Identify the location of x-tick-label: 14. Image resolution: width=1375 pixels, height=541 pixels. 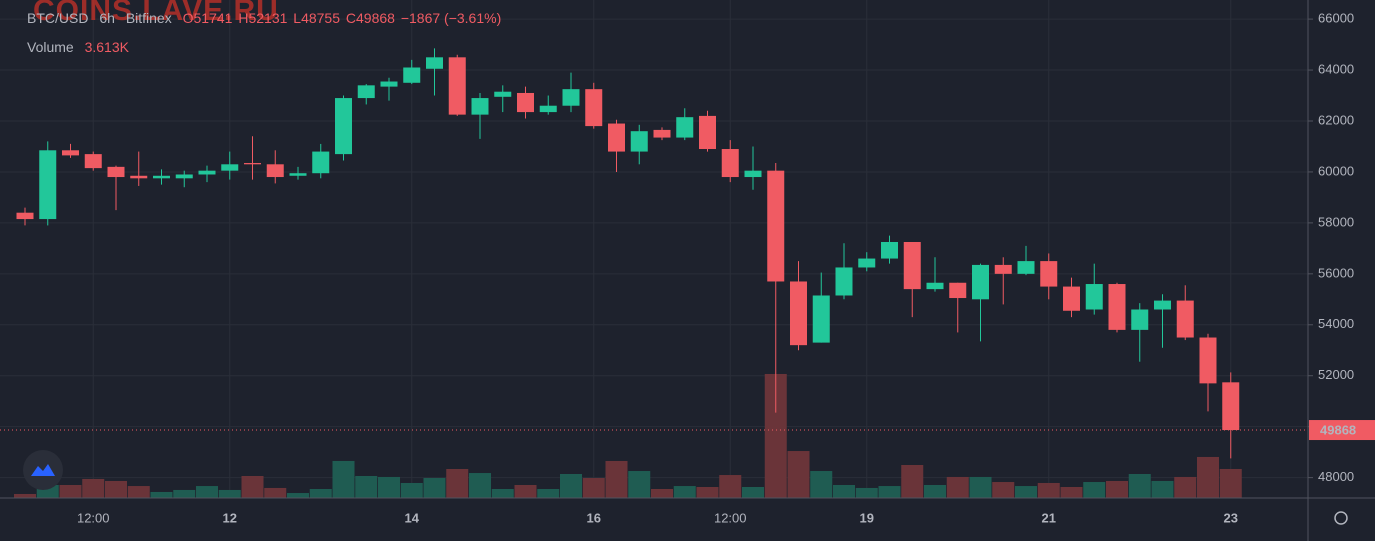
(412, 517).